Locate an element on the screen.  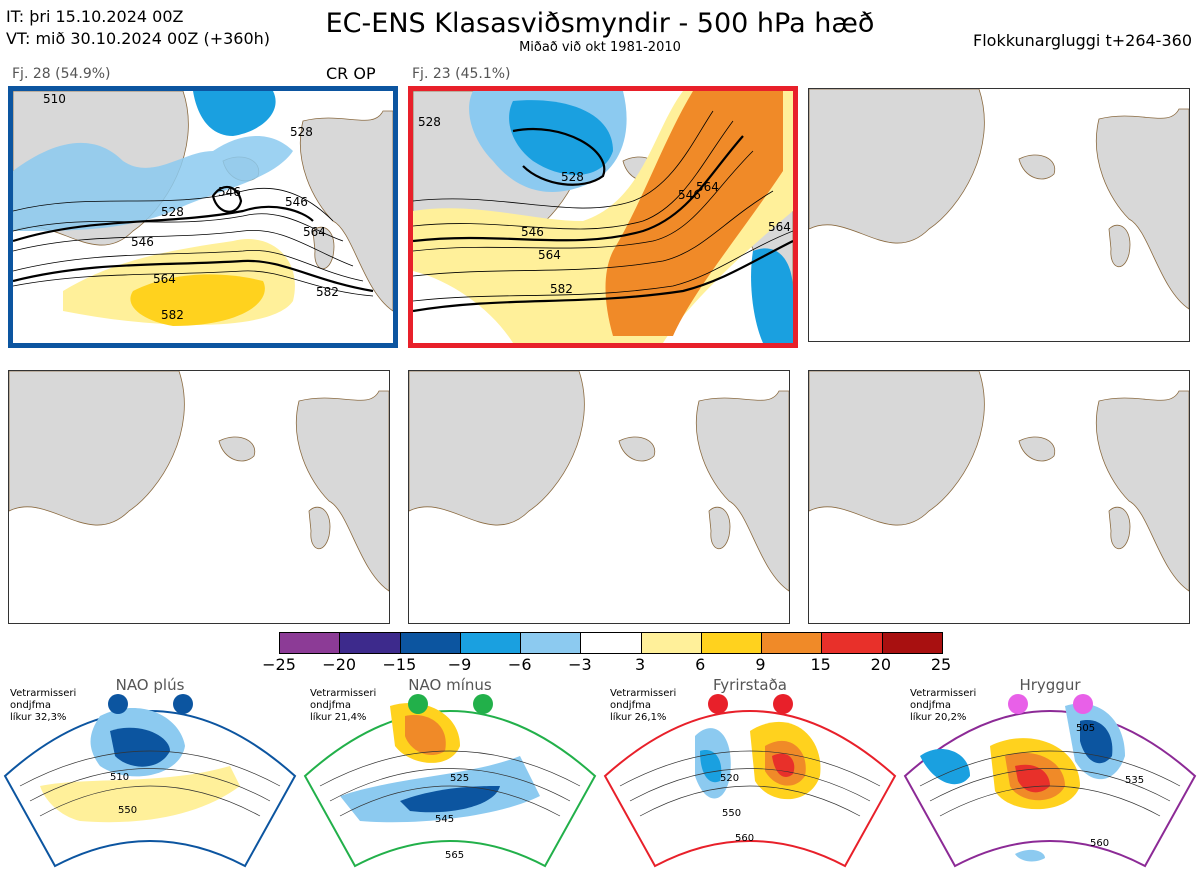
anomaly-colorbar is located at coordinates (611, 643).